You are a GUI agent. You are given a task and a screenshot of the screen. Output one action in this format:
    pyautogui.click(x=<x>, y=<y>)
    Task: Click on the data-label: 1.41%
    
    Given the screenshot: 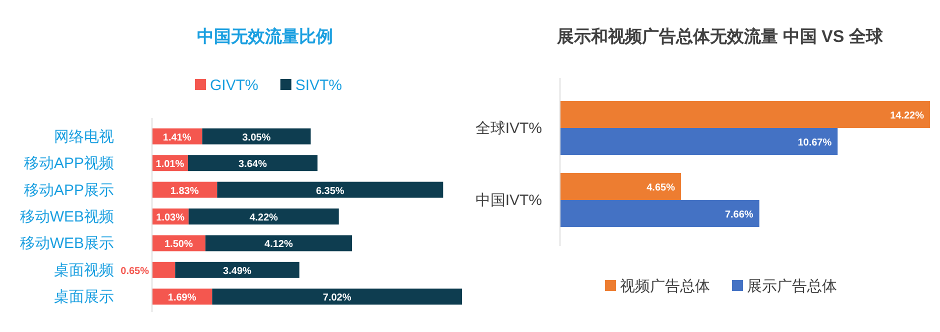 What is the action you would take?
    pyautogui.click(x=177, y=138)
    